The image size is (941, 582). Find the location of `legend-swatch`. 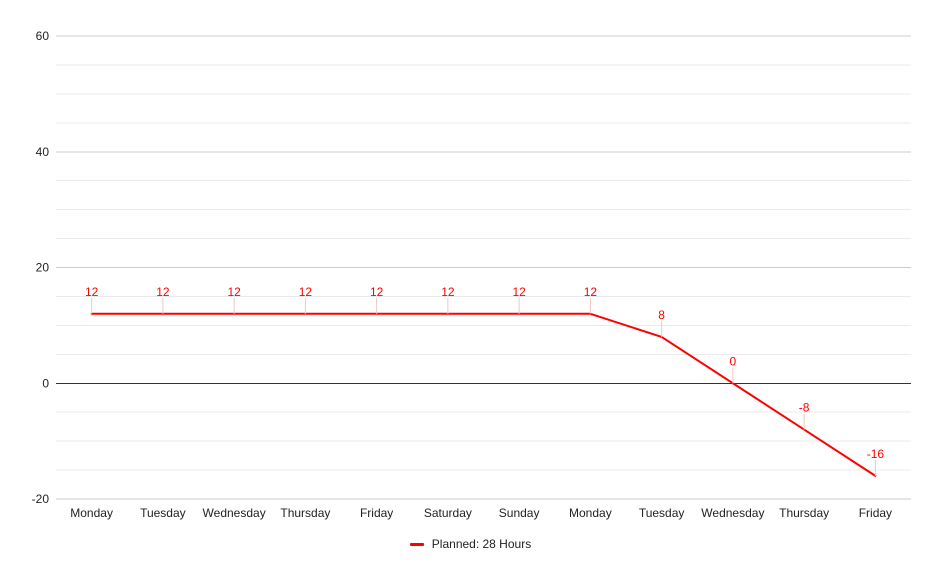

legend-swatch is located at coordinates (416, 544).